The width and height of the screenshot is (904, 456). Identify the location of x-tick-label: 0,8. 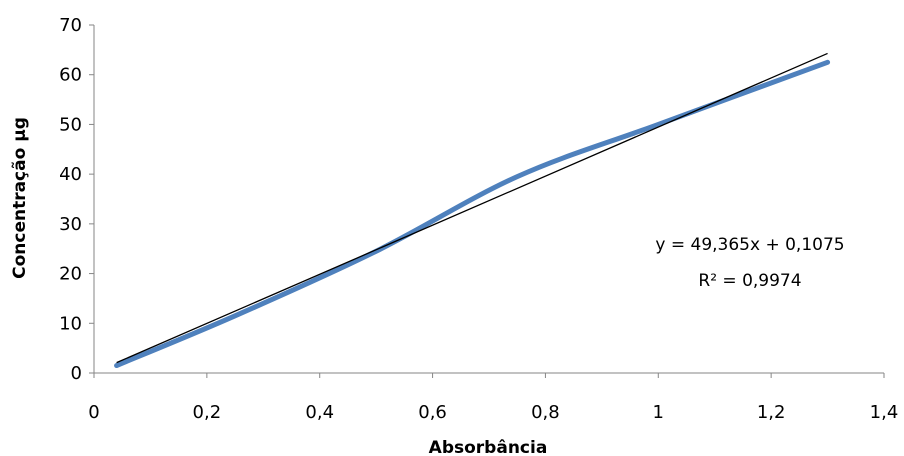
(545, 412).